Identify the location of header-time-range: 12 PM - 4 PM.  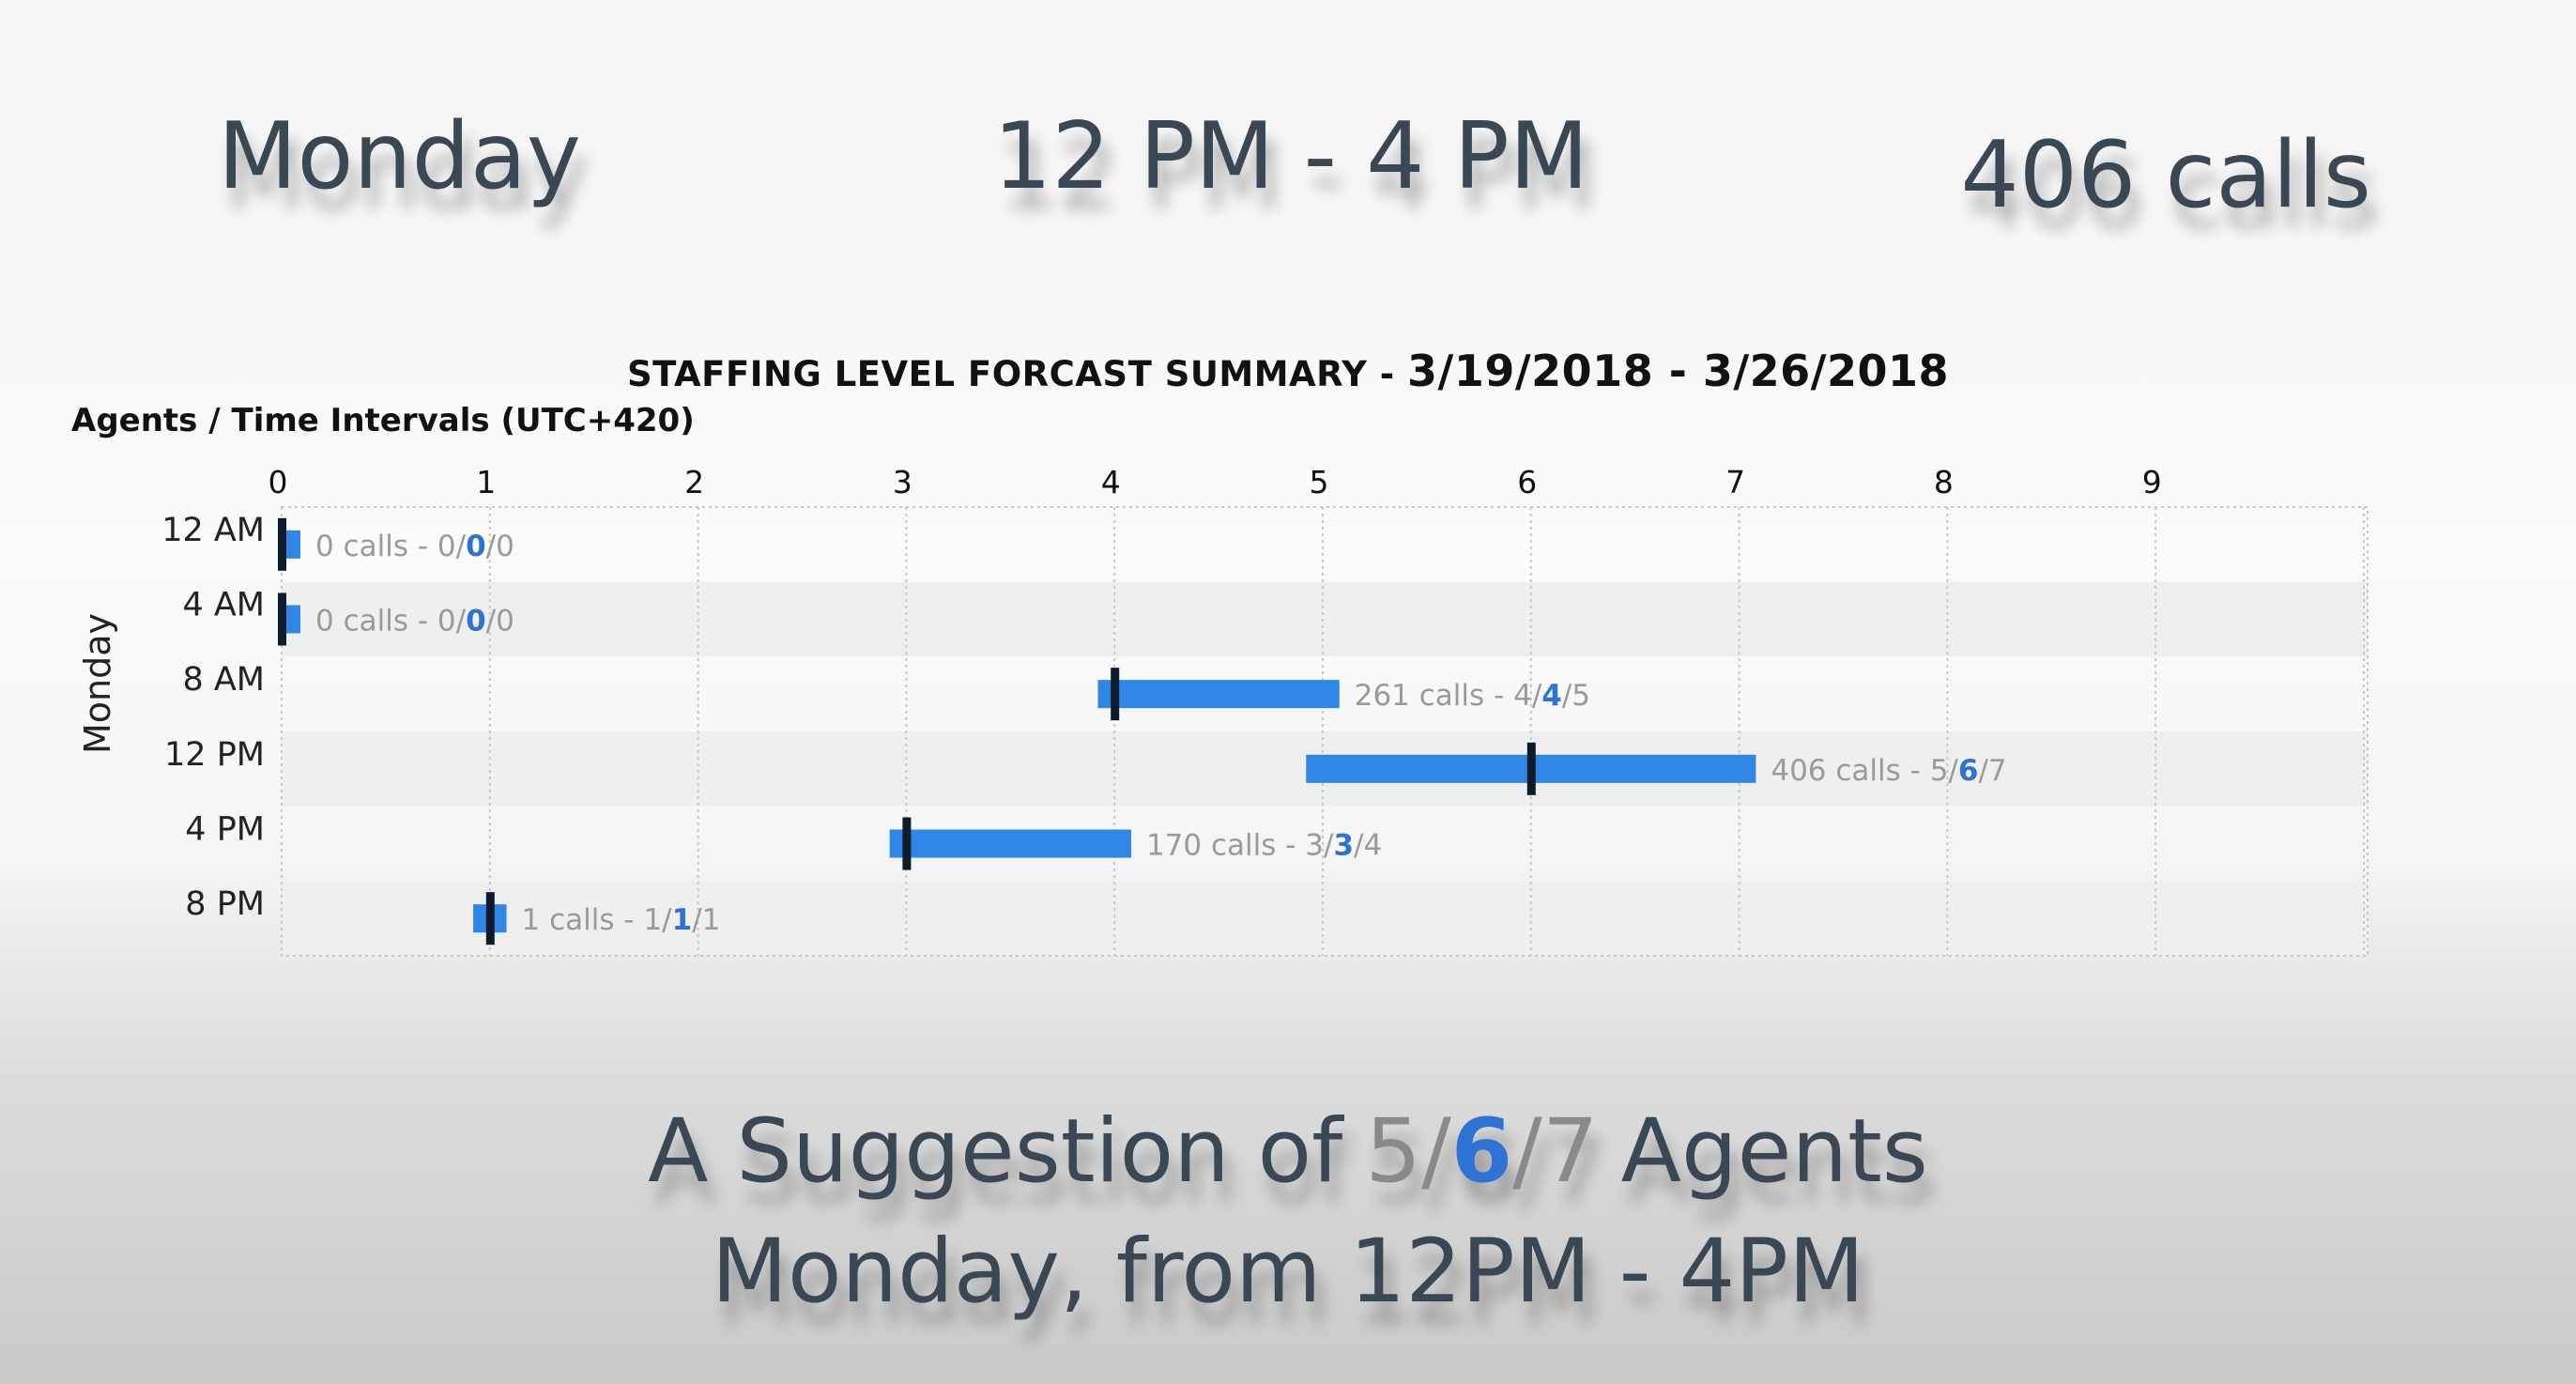
(1291, 156).